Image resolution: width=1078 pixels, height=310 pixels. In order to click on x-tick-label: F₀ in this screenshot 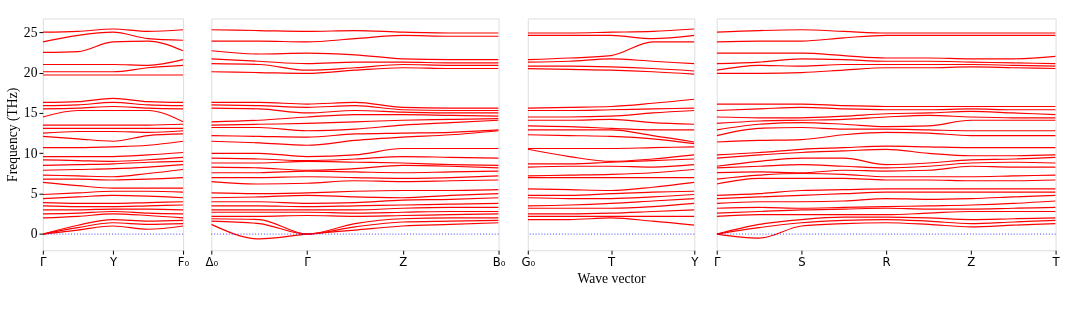, I will do `click(183, 262)`.